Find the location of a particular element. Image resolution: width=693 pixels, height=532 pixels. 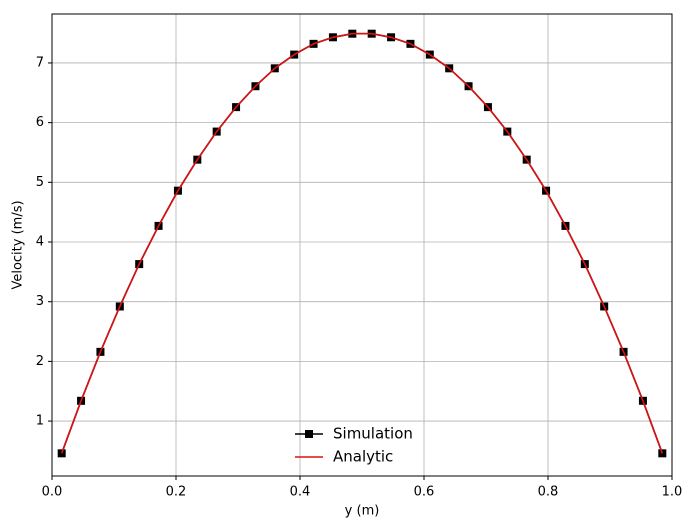

legend-label: Simulation is located at coordinates (373, 434).